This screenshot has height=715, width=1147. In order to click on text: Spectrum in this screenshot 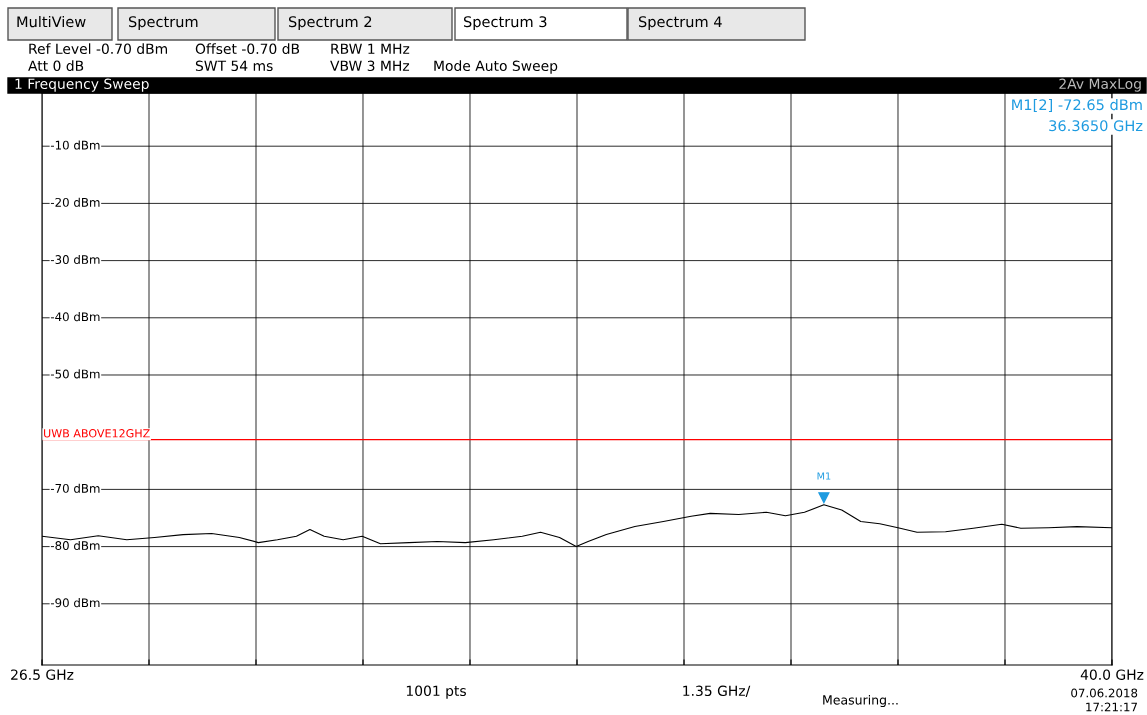, I will do `click(163, 23)`.